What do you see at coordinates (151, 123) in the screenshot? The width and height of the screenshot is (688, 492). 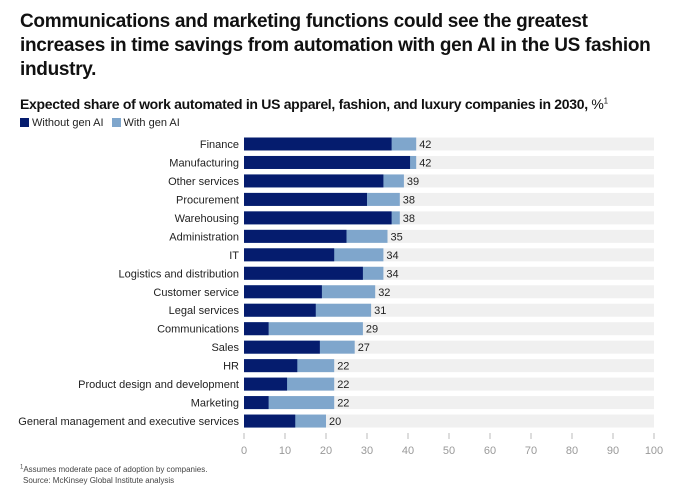 I see `legend-label-with: With gen AI` at bounding box center [151, 123].